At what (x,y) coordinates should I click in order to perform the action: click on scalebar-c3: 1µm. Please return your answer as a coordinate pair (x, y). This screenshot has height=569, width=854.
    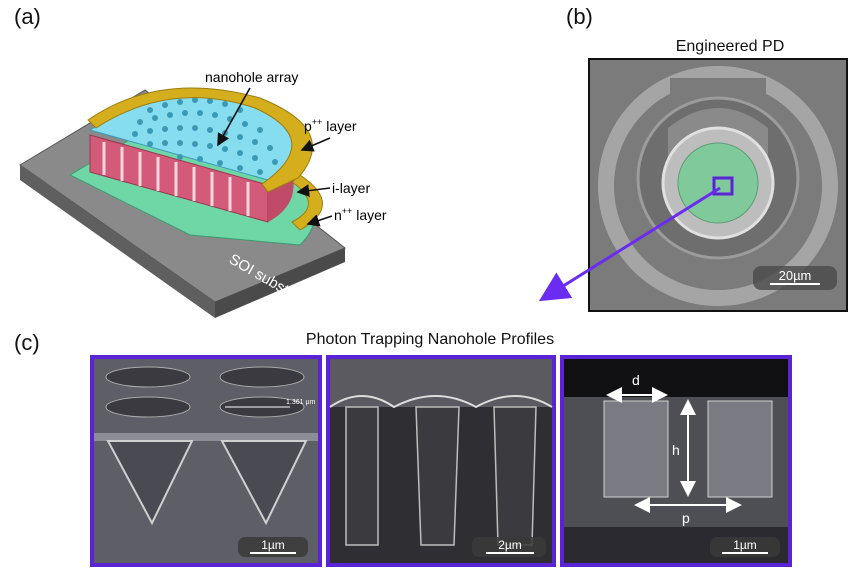
    Looking at the image, I should click on (745, 545).